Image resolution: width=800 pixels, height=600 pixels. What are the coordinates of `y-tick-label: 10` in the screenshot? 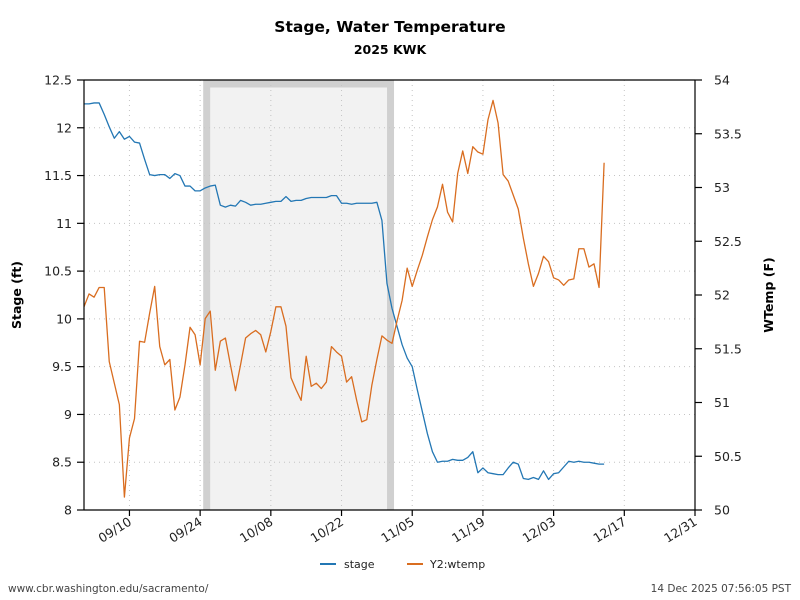 It's located at (64, 318).